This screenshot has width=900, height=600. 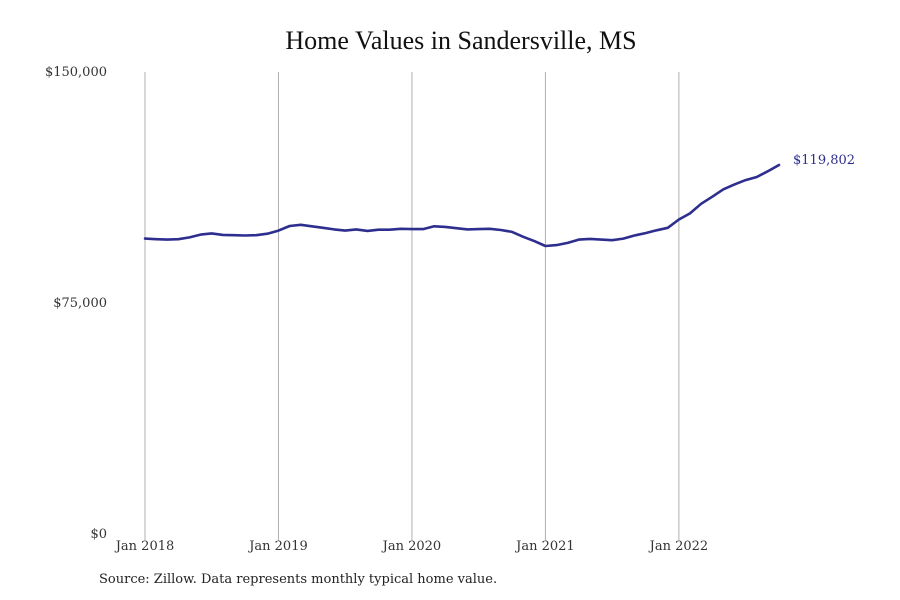 What do you see at coordinates (98, 534) in the screenshot?
I see `y-tick-label: $0` at bounding box center [98, 534].